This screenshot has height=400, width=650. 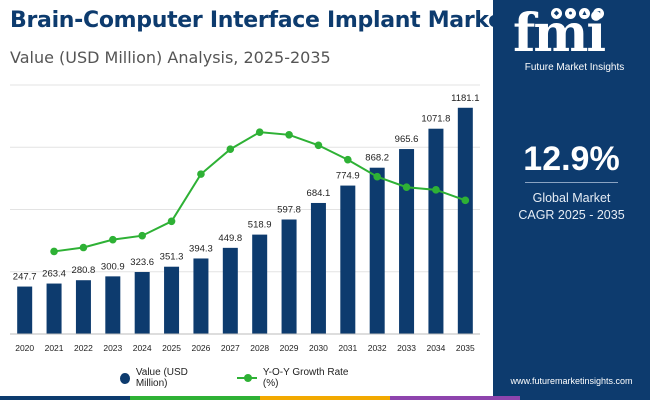 I want to click on bottom-color-strip, so click(x=325, y=398).